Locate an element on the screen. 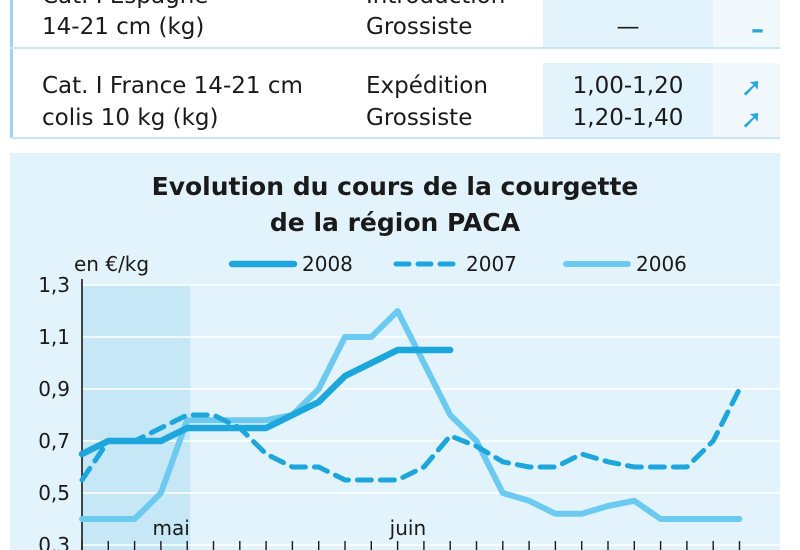  product-line: 14-21 cm (kg) is located at coordinates (123, 27).